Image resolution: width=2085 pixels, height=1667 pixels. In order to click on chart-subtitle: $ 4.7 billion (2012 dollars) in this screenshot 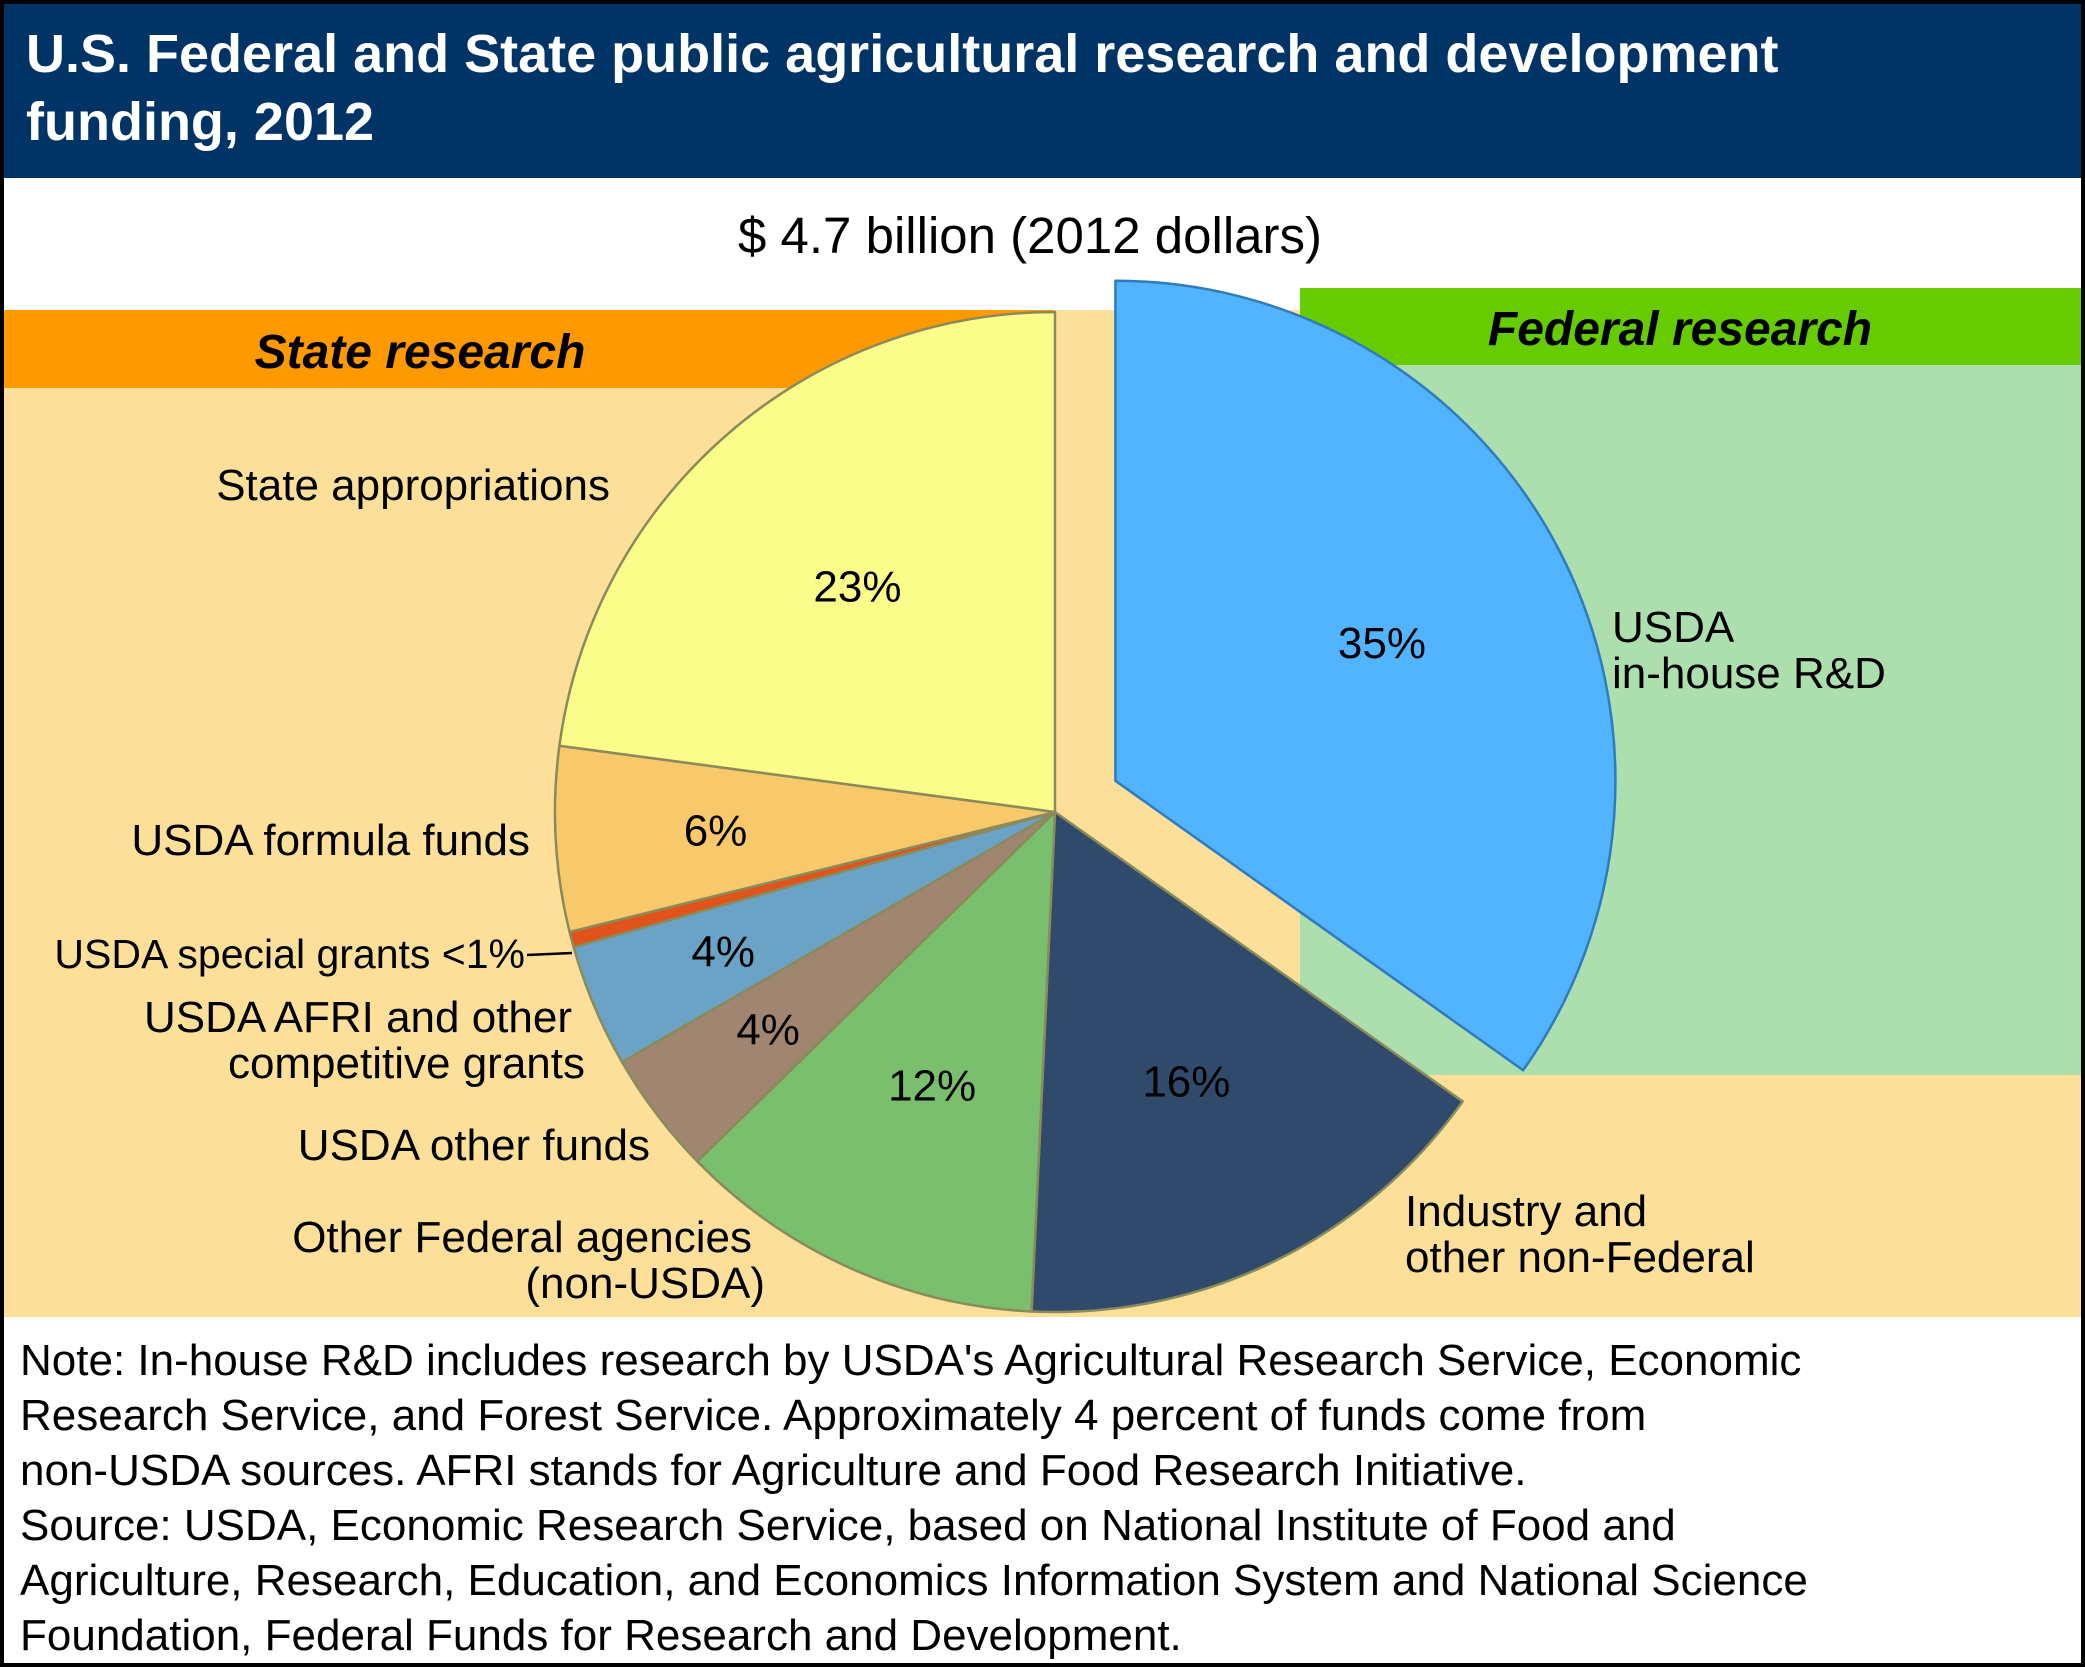, I will do `click(1030, 235)`.